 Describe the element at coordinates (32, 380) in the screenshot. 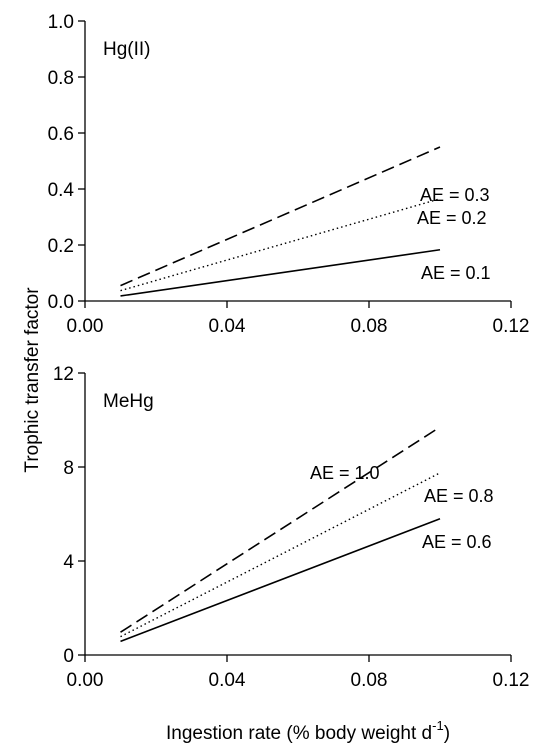

I see `y-axis-title: Trophic transfer factor` at that location.